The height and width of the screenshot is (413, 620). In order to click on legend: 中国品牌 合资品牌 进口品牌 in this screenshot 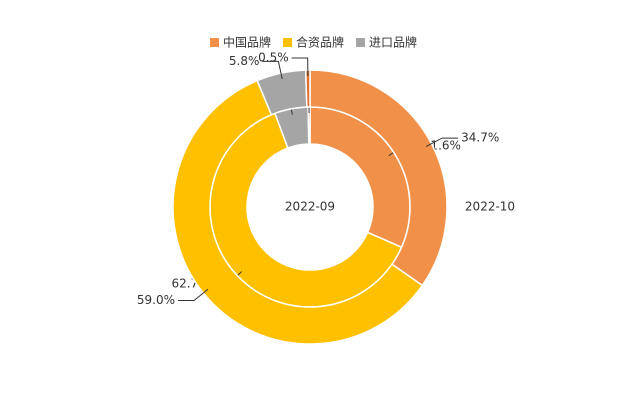, I will do `click(313, 42)`.